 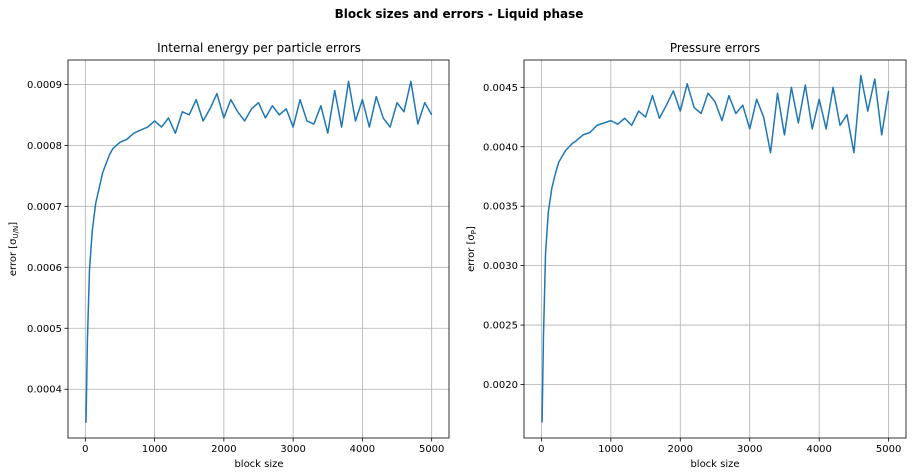 What do you see at coordinates (500, 326) in the screenshot?
I see `y-tick-label: 0.0025` at bounding box center [500, 326].